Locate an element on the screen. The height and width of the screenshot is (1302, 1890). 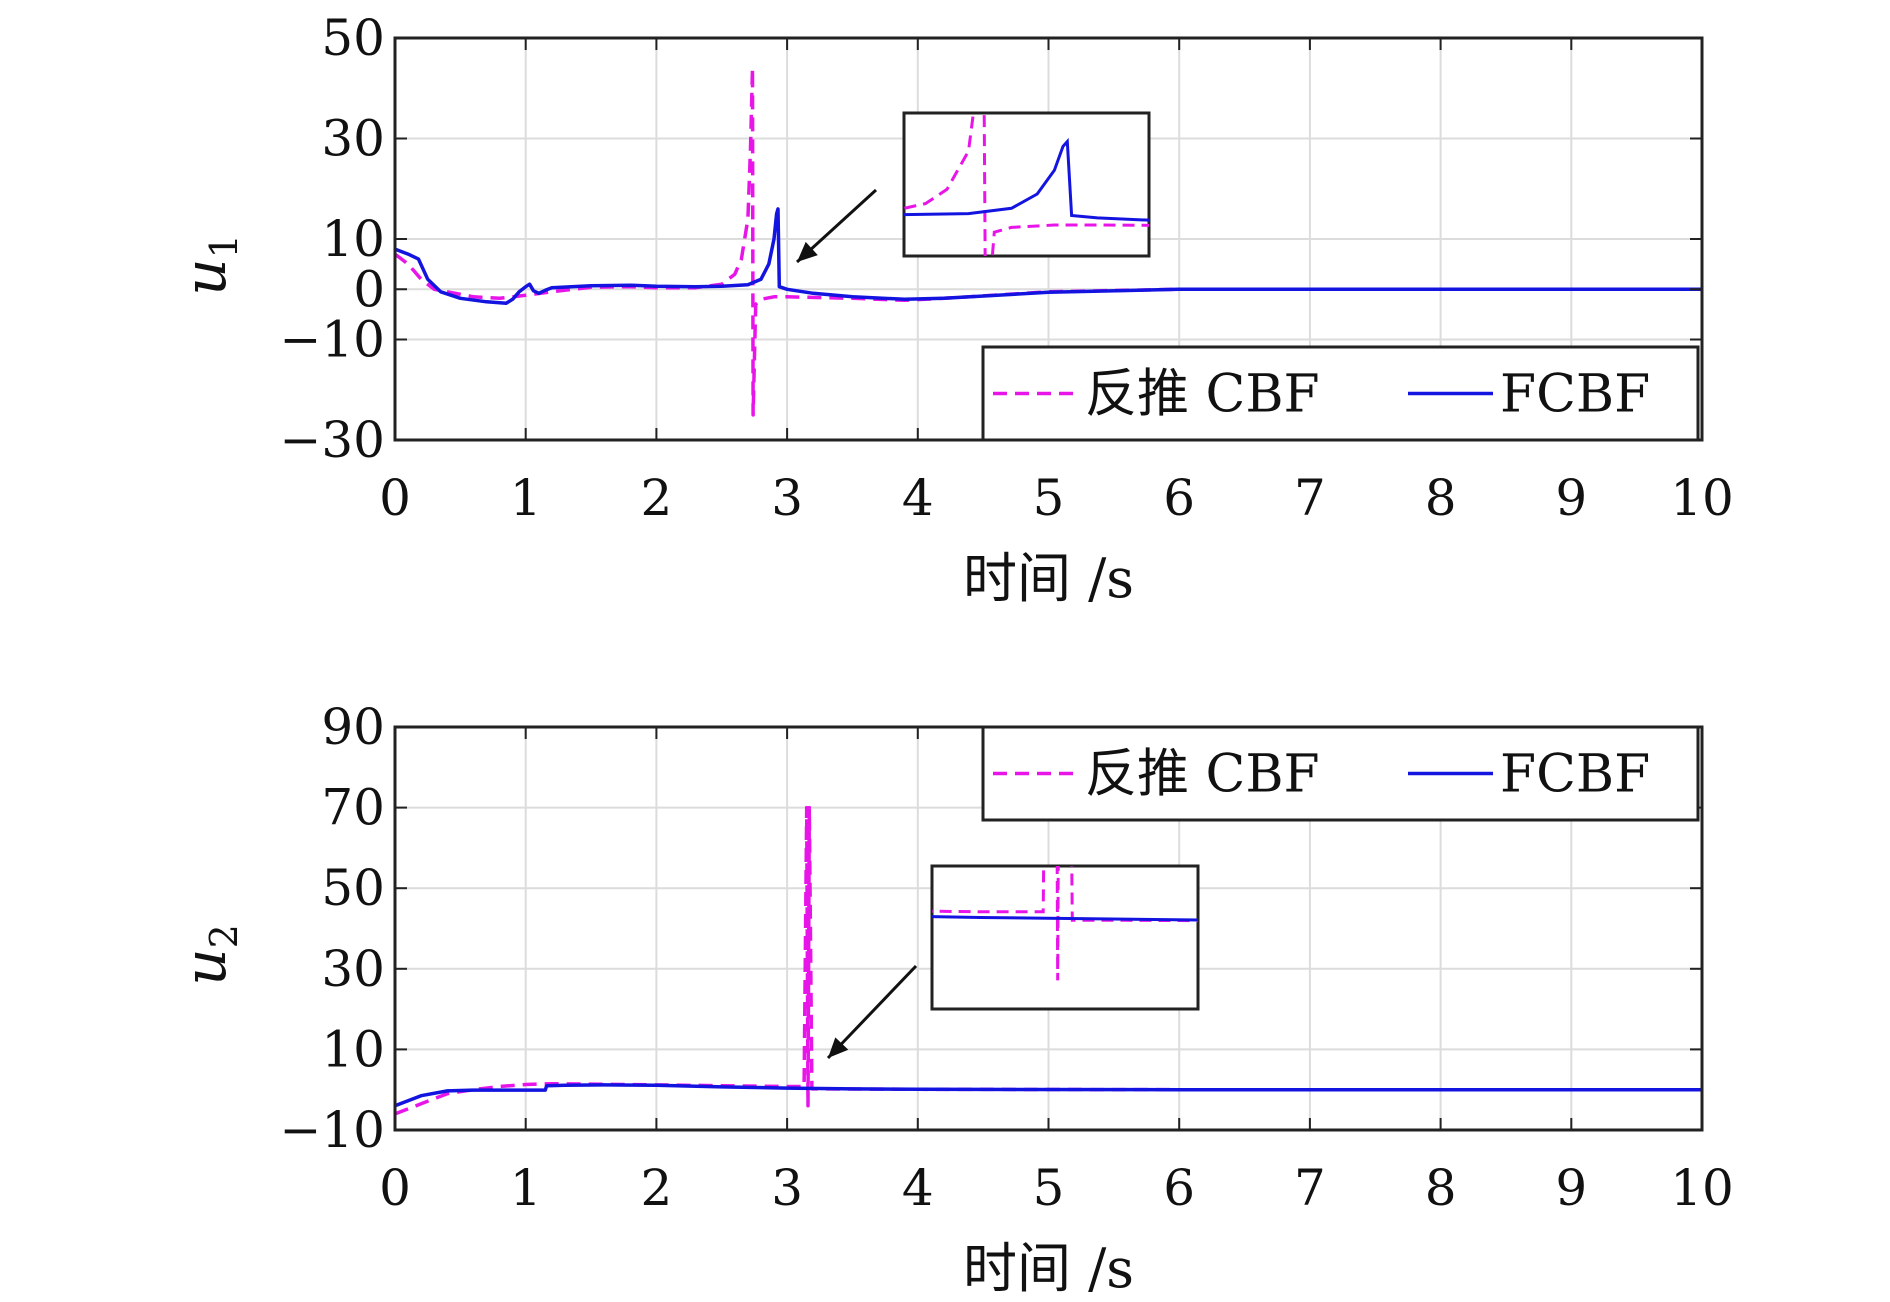
y-axis-label: u2 is located at coordinates (208, 955).